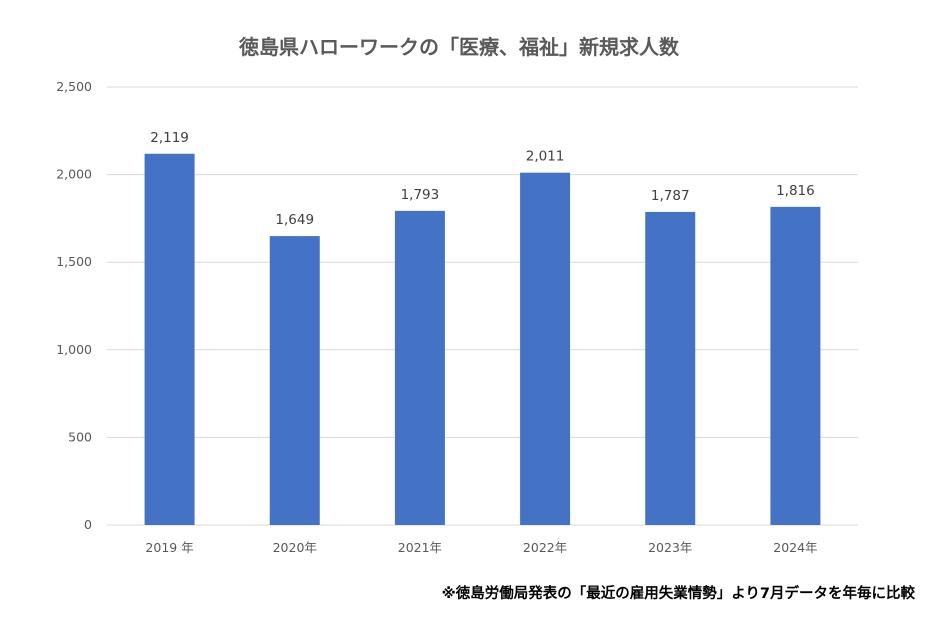 The height and width of the screenshot is (627, 952). What do you see at coordinates (795, 547) in the screenshot?
I see `x-category-label: 2024年` at bounding box center [795, 547].